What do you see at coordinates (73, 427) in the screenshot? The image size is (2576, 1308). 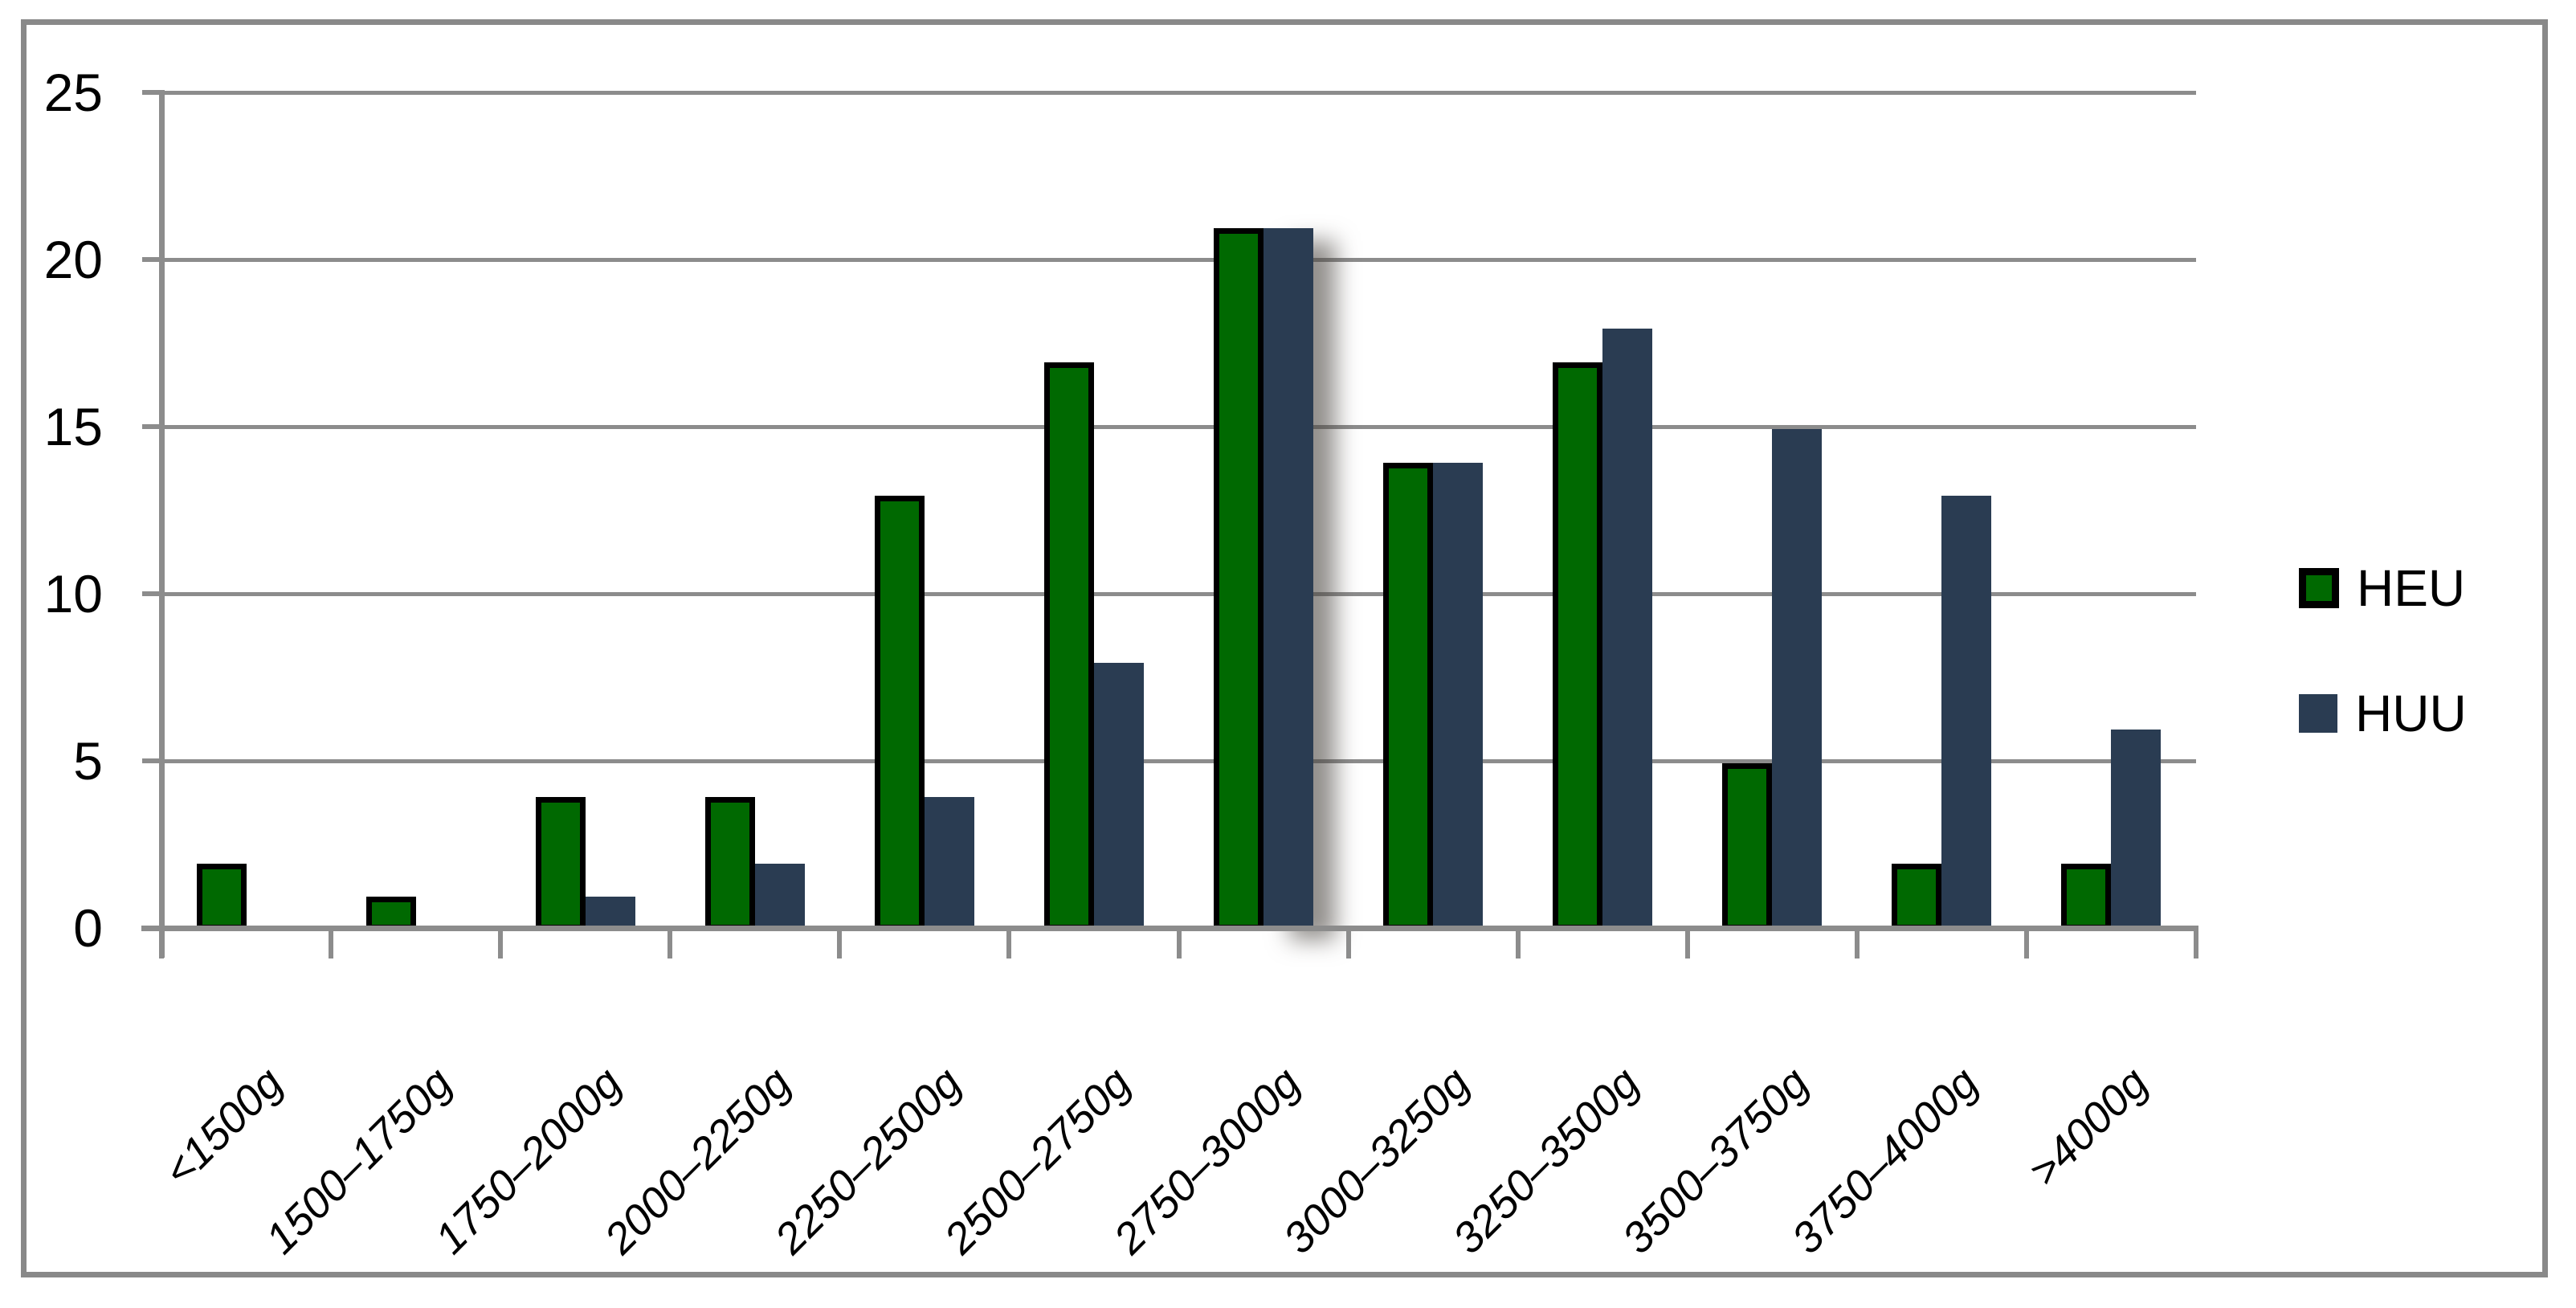 I see `y-axis-label-15: 15` at bounding box center [73, 427].